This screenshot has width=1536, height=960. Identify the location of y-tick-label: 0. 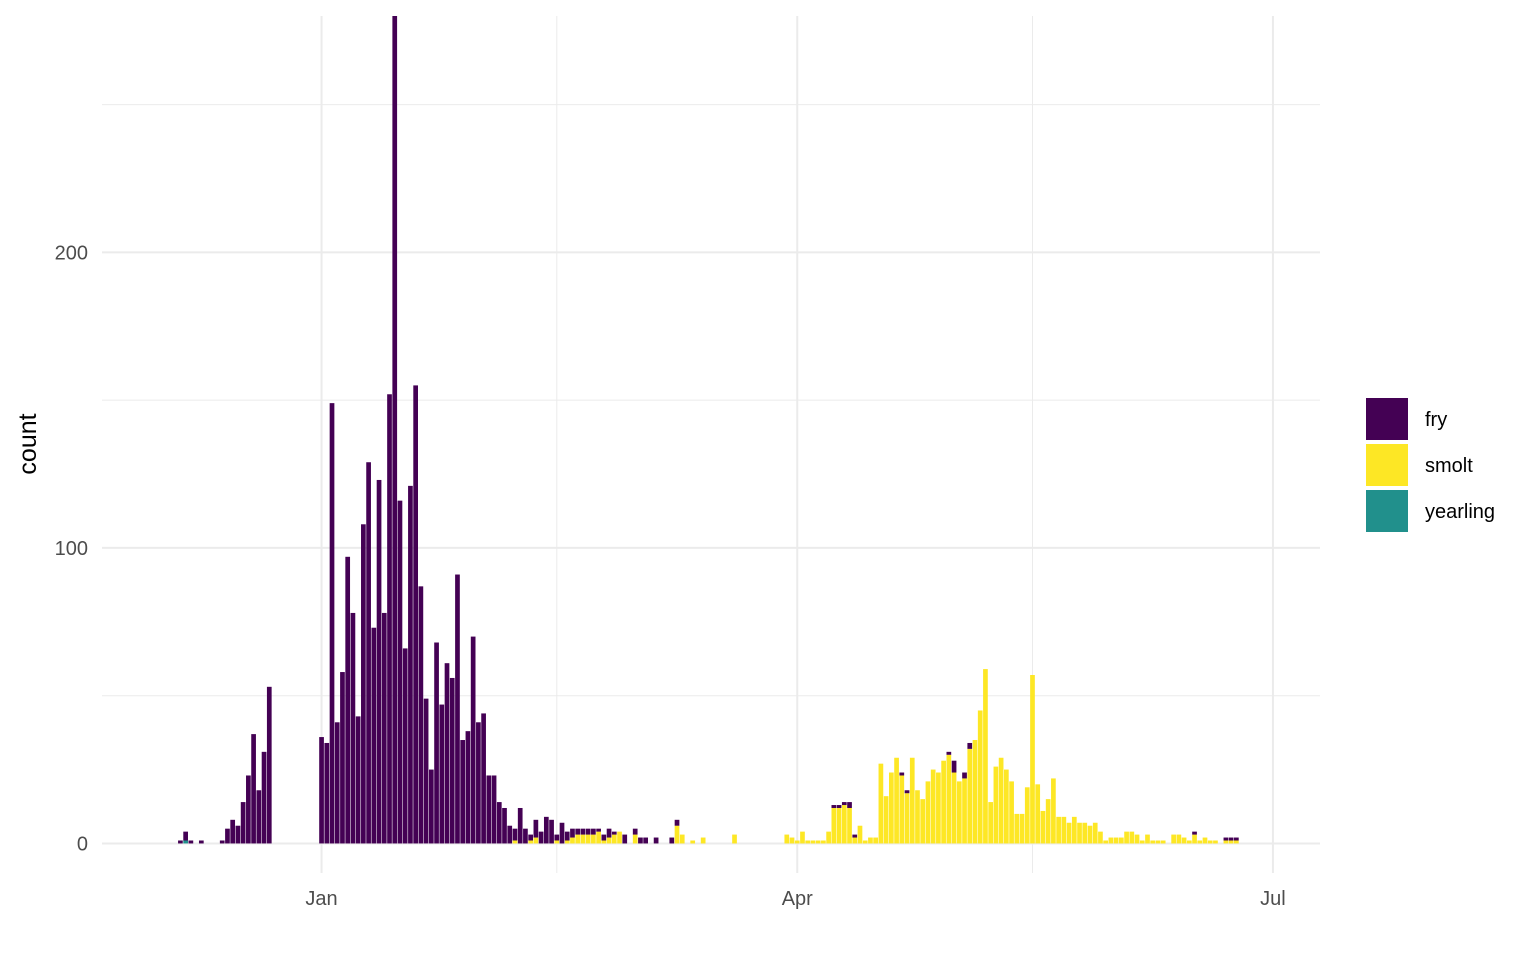
(82, 844).